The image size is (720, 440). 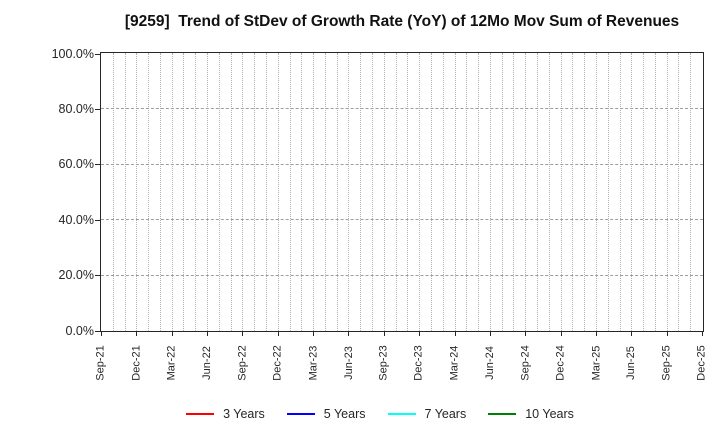 I want to click on x-tick-label: Jun-25, so click(x=631, y=363).